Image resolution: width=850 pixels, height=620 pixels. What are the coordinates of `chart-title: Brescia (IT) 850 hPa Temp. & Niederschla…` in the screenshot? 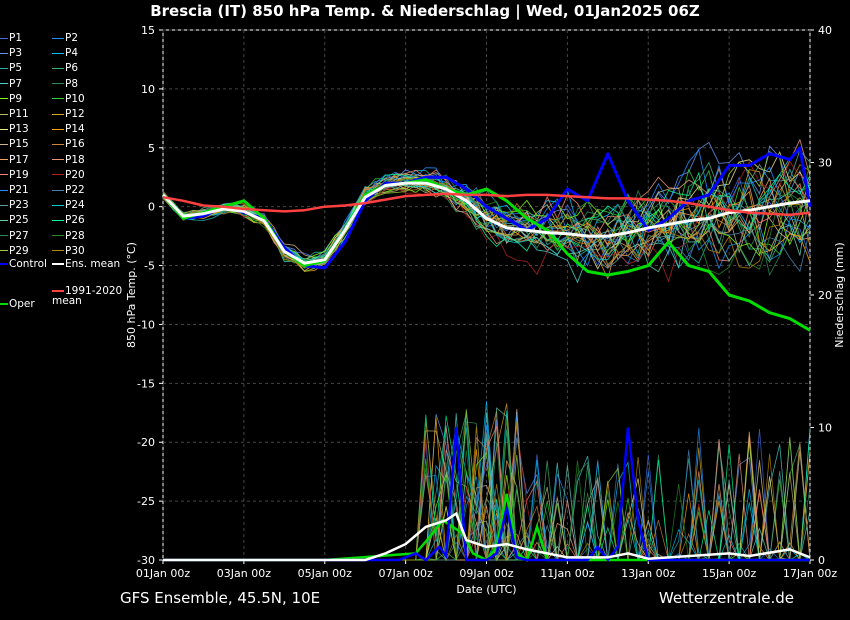 It's located at (425, 11).